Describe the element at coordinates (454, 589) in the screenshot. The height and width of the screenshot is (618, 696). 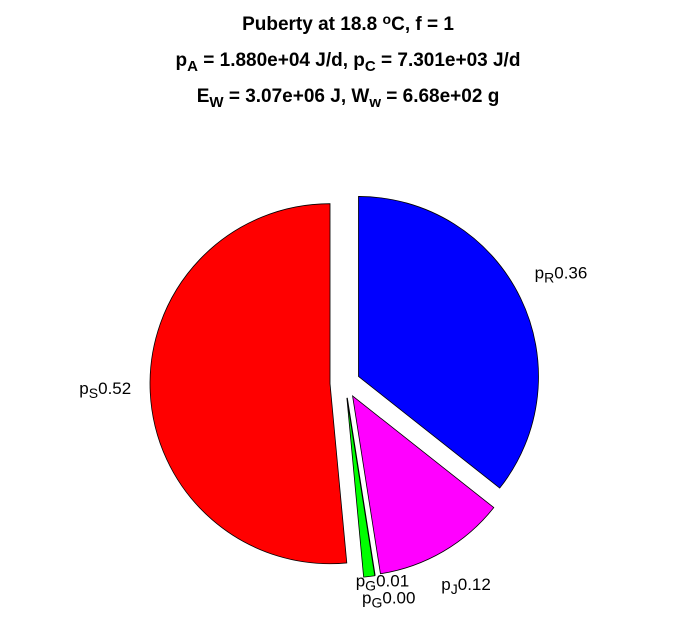
I see `label-subscript: J` at that location.